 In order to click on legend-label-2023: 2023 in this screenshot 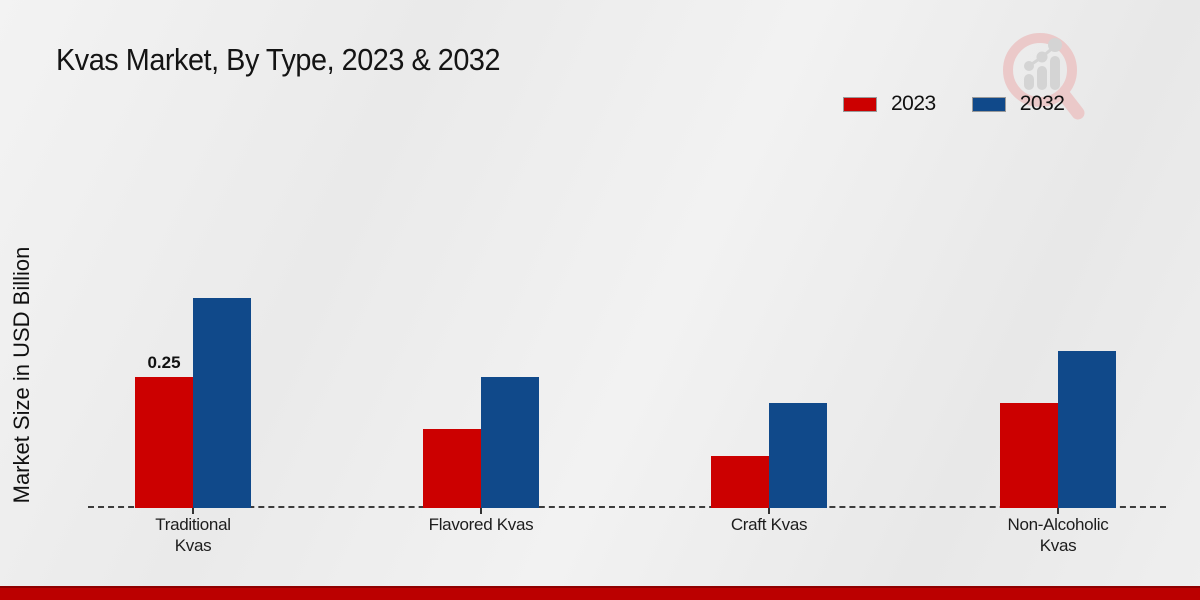, I will do `click(913, 103)`.